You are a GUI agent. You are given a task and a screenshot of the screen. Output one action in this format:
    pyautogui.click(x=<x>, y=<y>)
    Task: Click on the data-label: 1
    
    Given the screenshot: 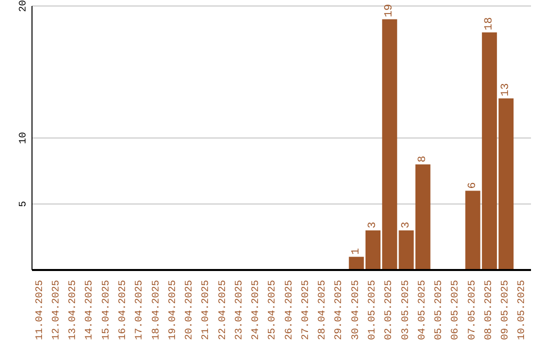 What is the action you would take?
    pyautogui.click(x=356, y=251)
    